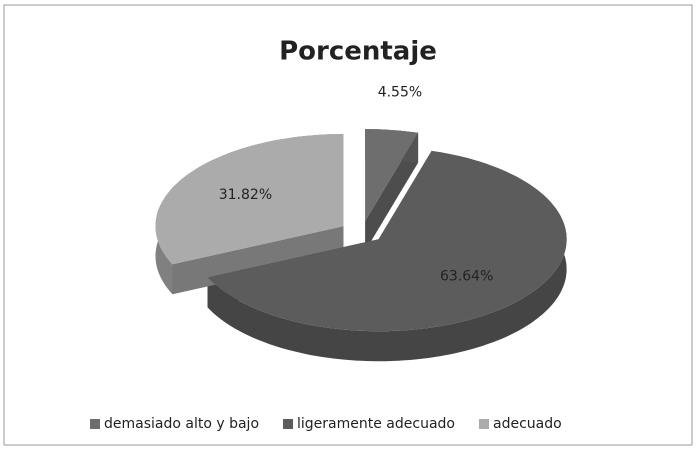  I want to click on legend-label: ligeramente adecuado, so click(376, 424).